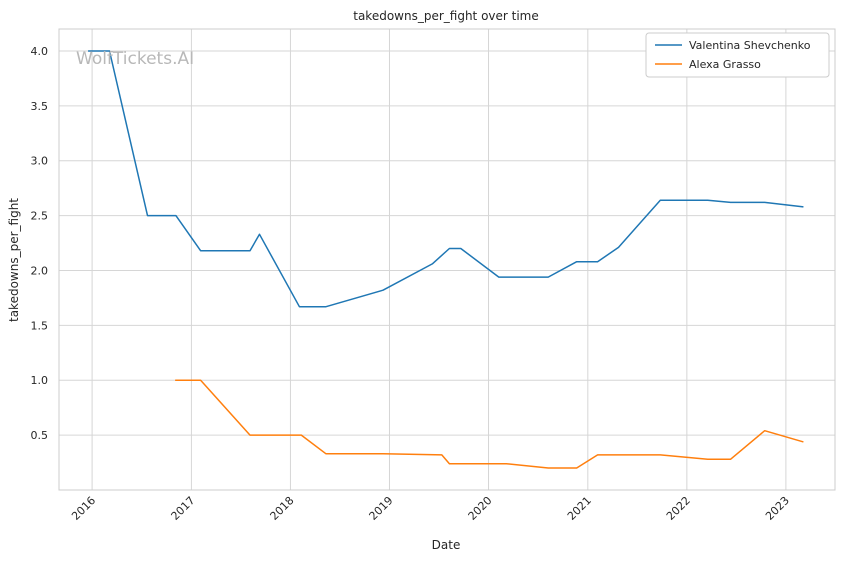  I want to click on series-line-alexa-grasso, so click(489, 424).